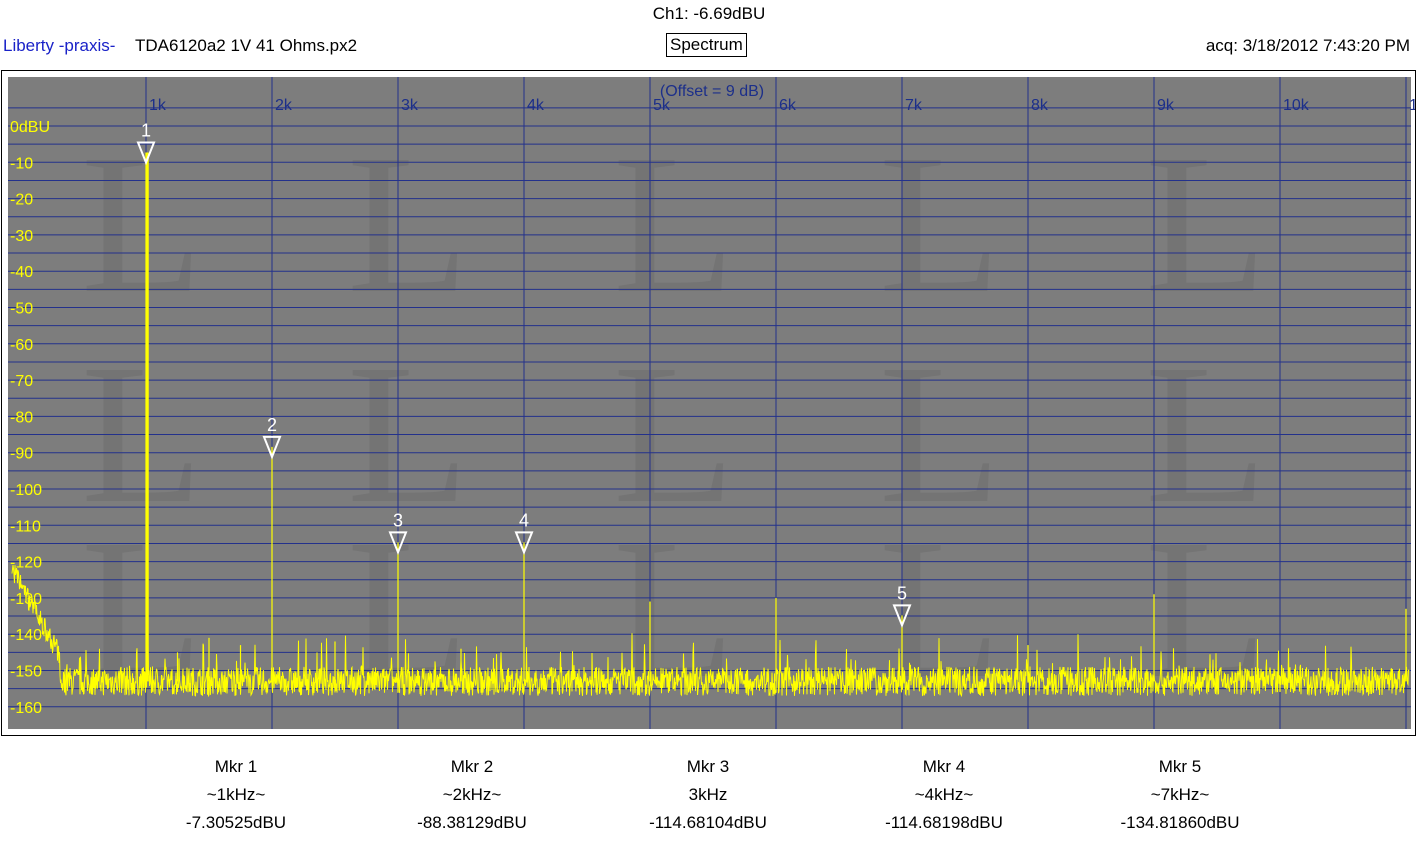 This screenshot has height=851, width=1418. Describe the element at coordinates (1180, 766) in the screenshot. I see `marker-label: Mkr 5` at that location.